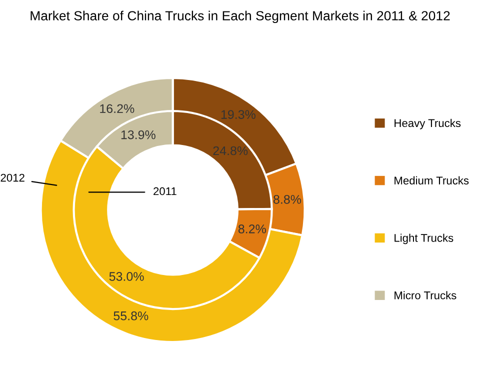 This screenshot has width=480, height=375. What do you see at coordinates (138, 135) in the screenshot?
I see `data-label: 13.9%` at bounding box center [138, 135].